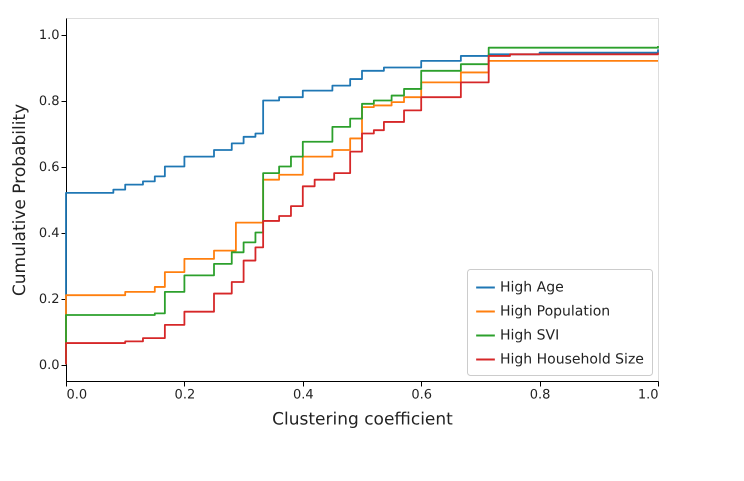 This screenshot has width=744, height=481. Describe the element at coordinates (540, 395) in the screenshot. I see `x-tick-label: 0.8` at that location.